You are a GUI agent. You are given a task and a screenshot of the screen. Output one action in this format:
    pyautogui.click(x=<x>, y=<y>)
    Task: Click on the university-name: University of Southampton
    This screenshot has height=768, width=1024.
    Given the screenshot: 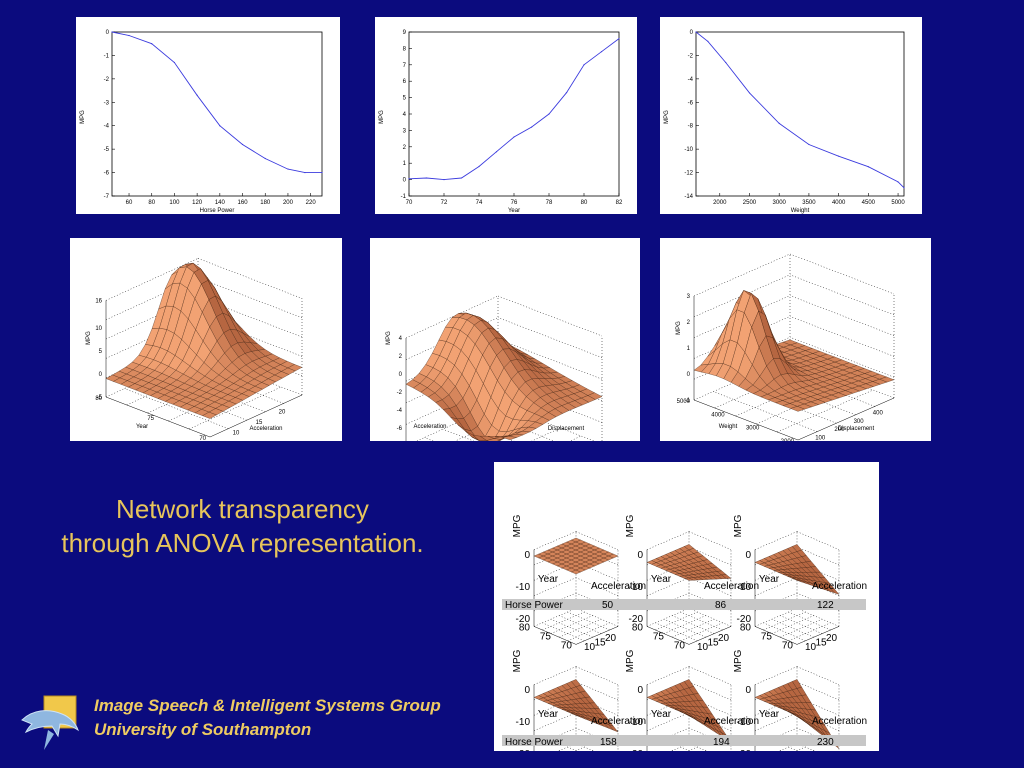 What is the action you would take?
    pyautogui.click(x=203, y=729)
    